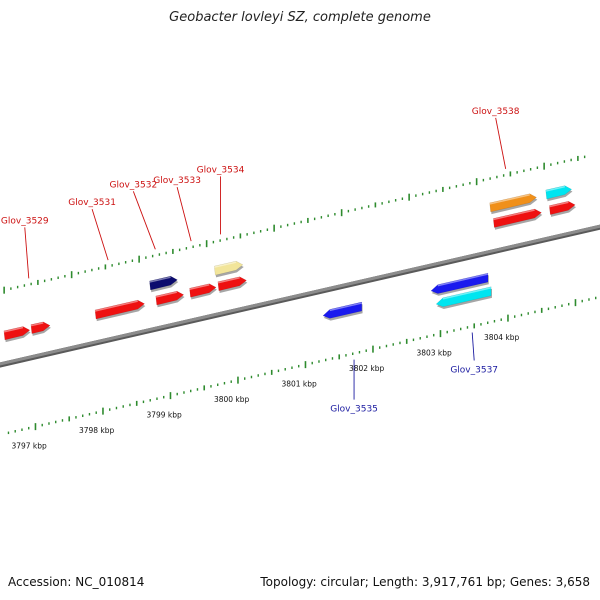 The height and width of the screenshot is (600, 600). Describe the element at coordinates (496, 112) in the screenshot. I see `gene-name: Glov_3538` at that location.